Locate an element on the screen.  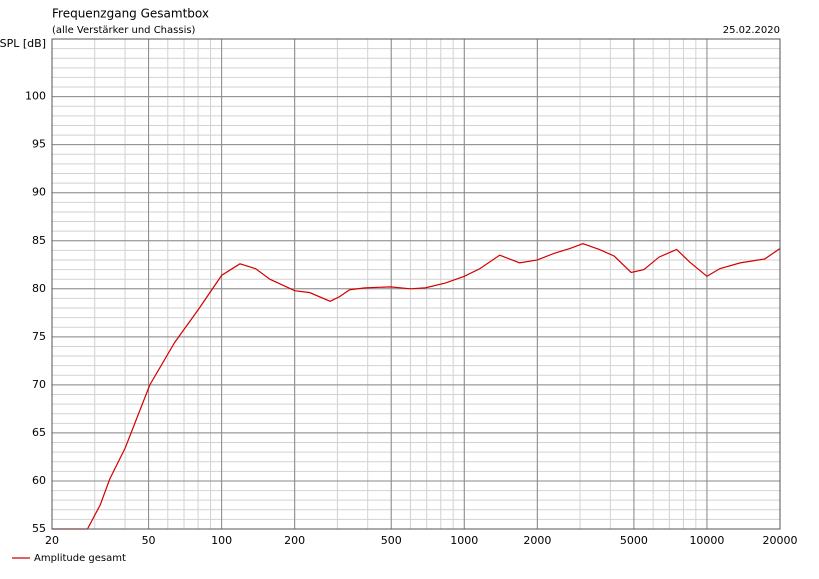
x-tick-label: 500 is located at coordinates (391, 540).